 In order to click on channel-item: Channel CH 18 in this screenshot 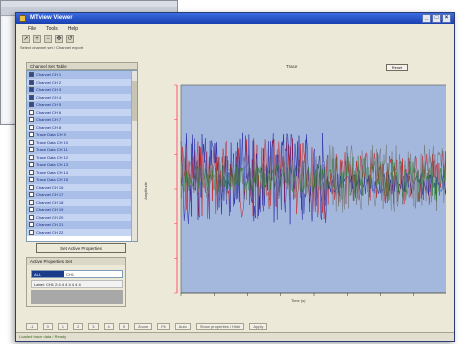, I will do `click(82, 202)`.